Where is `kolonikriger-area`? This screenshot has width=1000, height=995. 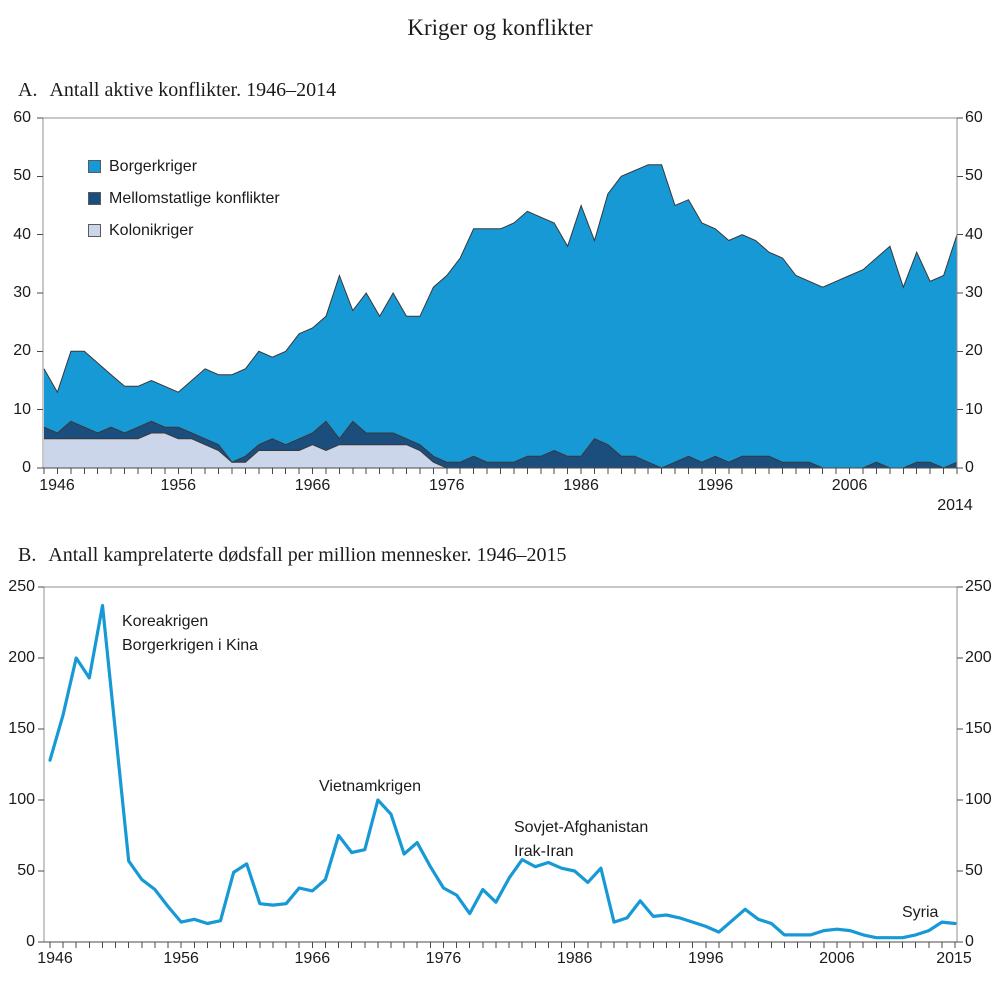 kolonikriger-area is located at coordinates (500, 450).